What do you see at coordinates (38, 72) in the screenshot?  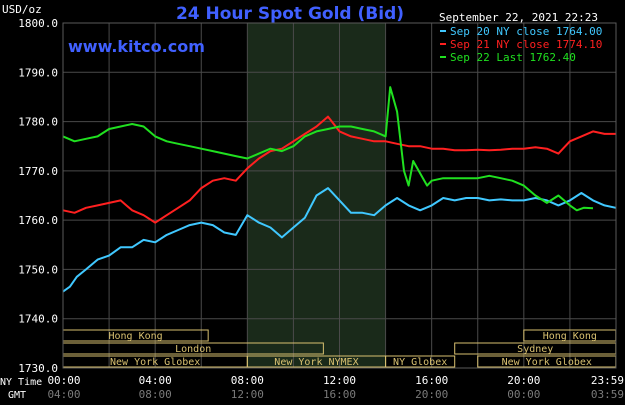 I see `y-tick-label: 1790.0` at bounding box center [38, 72].